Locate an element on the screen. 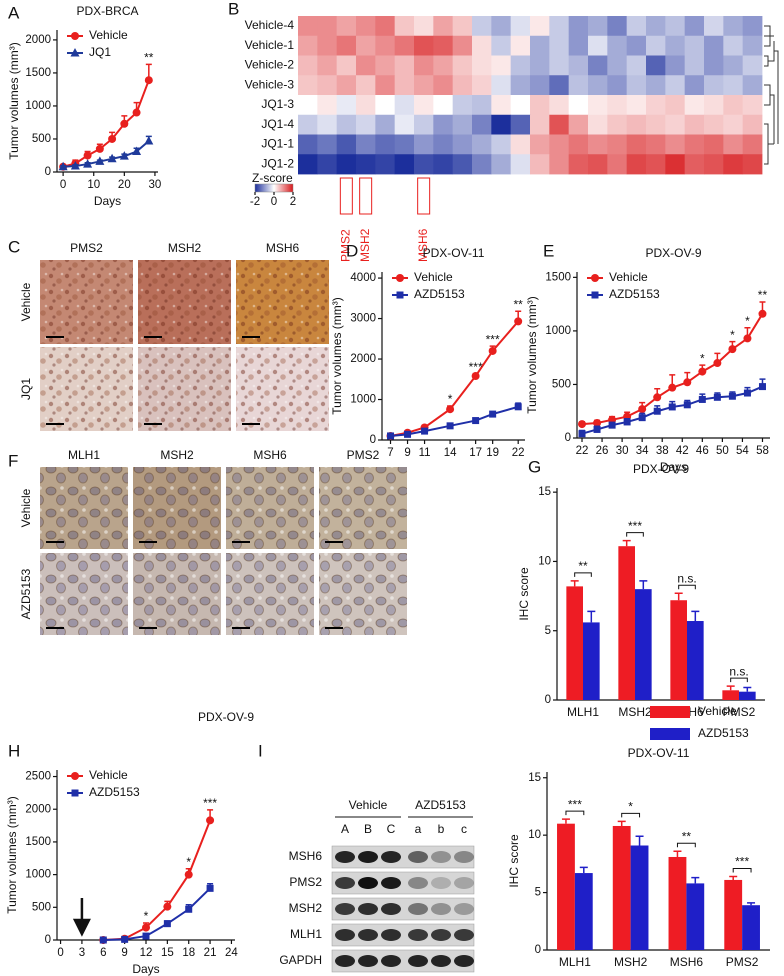 This screenshot has height=976, width=784. y-tick-label: 15 is located at coordinates (534, 778).